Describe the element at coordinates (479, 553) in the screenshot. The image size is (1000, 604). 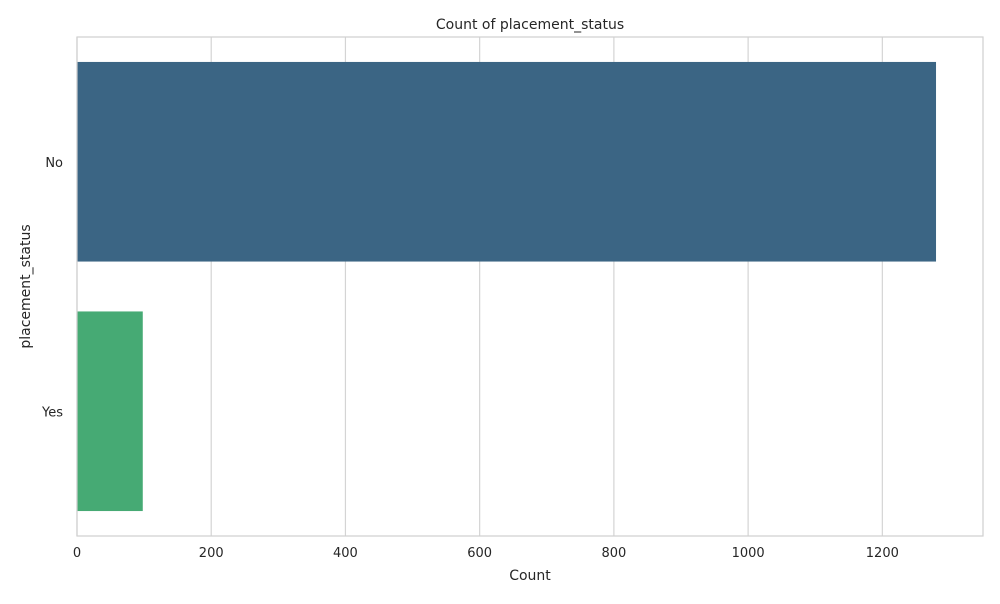
I see `x-tick-label: 600` at that location.